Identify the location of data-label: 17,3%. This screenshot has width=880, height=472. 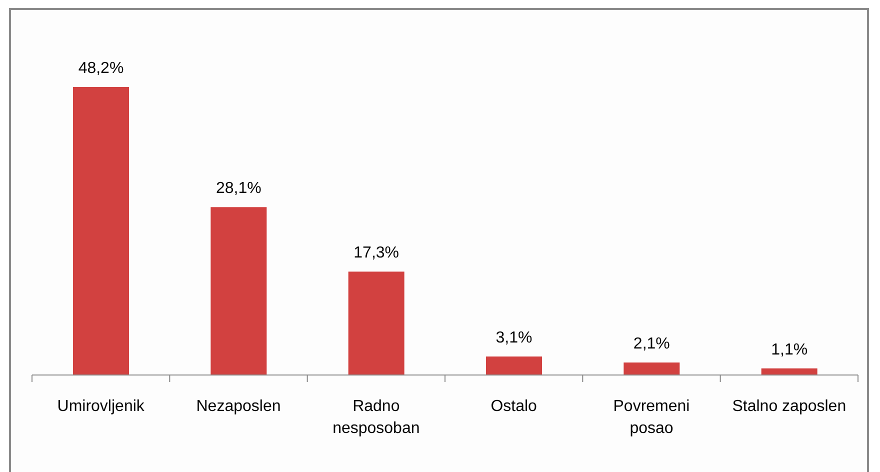
(377, 253).